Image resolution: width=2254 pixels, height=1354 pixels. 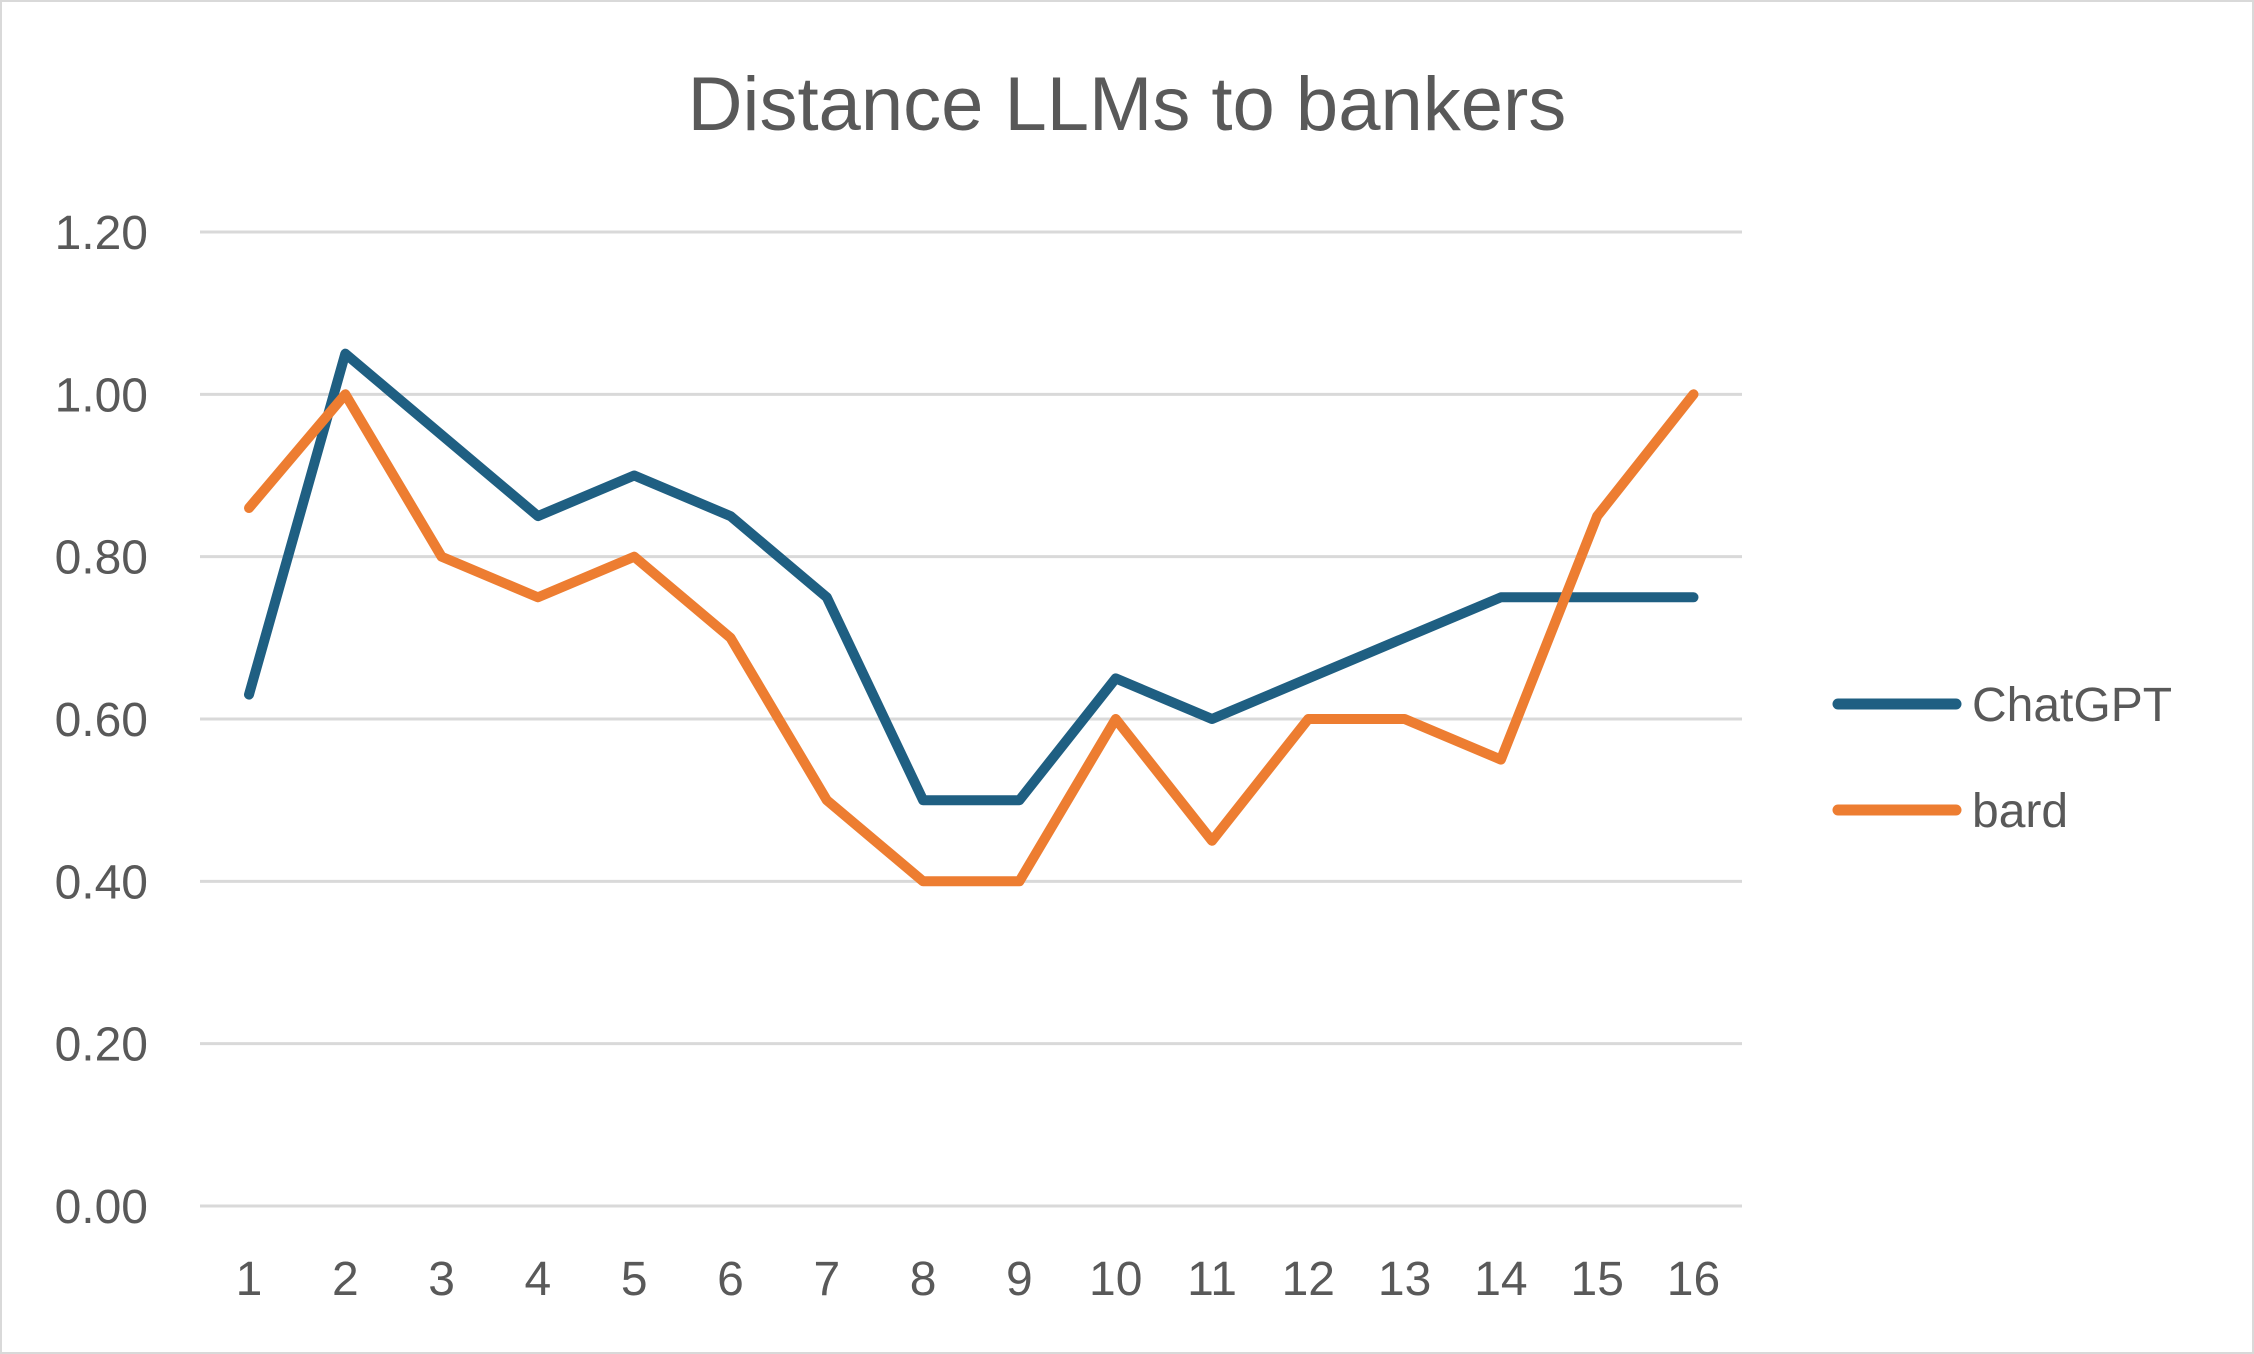 What do you see at coordinates (101, 233) in the screenshot?
I see `y-tick-label: 1.20` at bounding box center [101, 233].